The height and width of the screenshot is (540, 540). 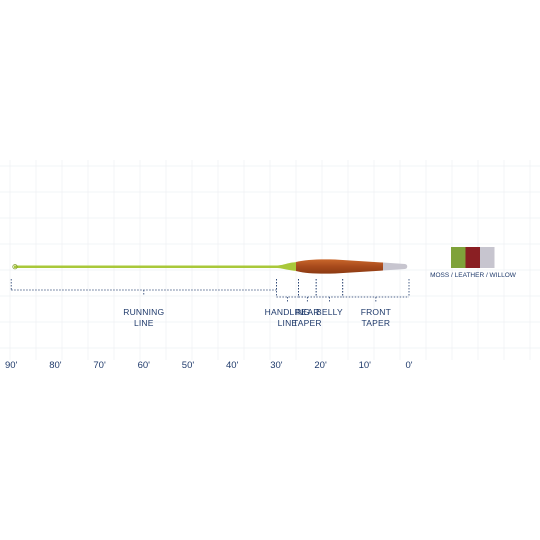 What do you see at coordinates (458, 257) in the screenshot?
I see `moss-swatch` at bounding box center [458, 257].